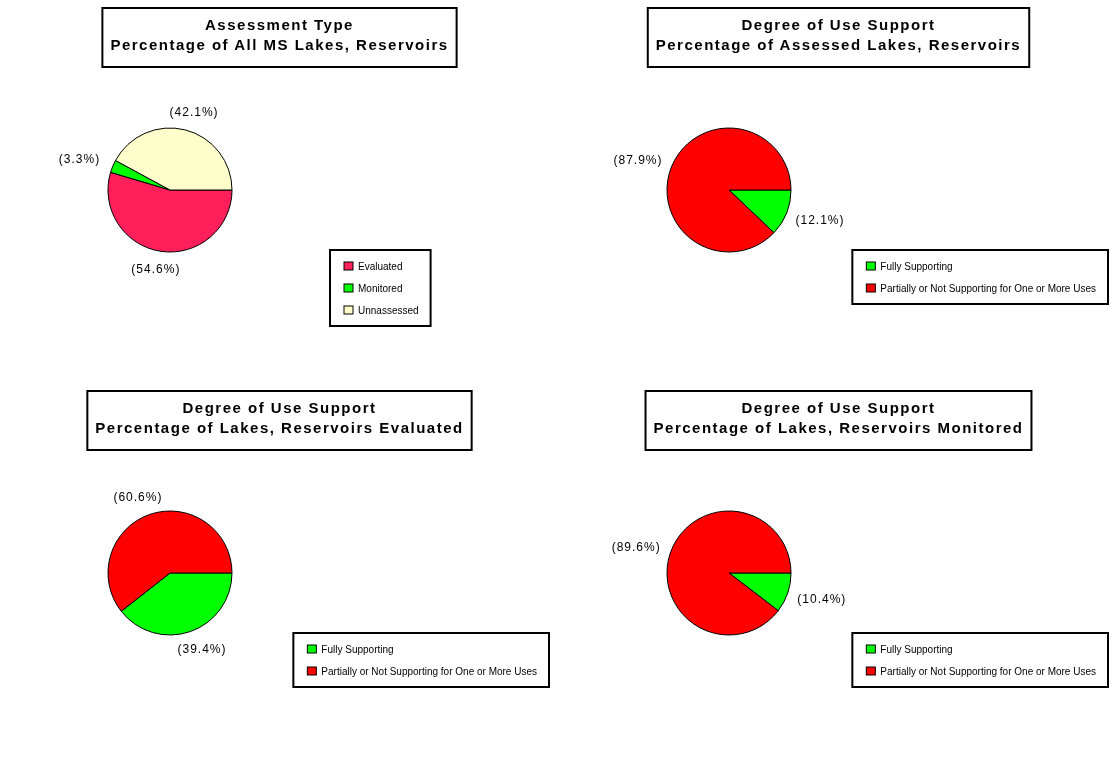 The image size is (1118, 767). Describe the element at coordinates (820, 219) in the screenshot. I see `data-label: (12.1%)` at that location.